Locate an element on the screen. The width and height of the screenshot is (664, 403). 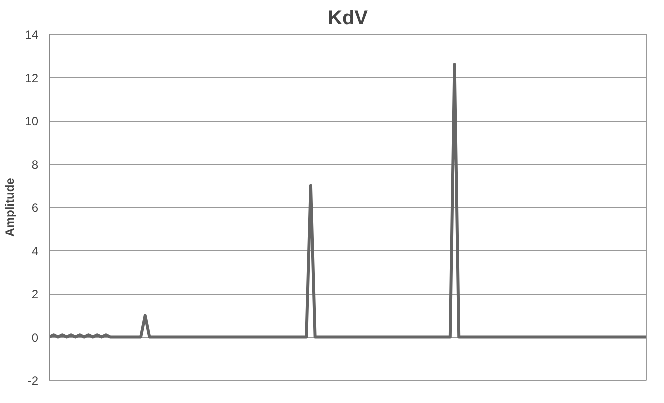
y-axis-title: Amplitude is located at coordinates (10, 207).